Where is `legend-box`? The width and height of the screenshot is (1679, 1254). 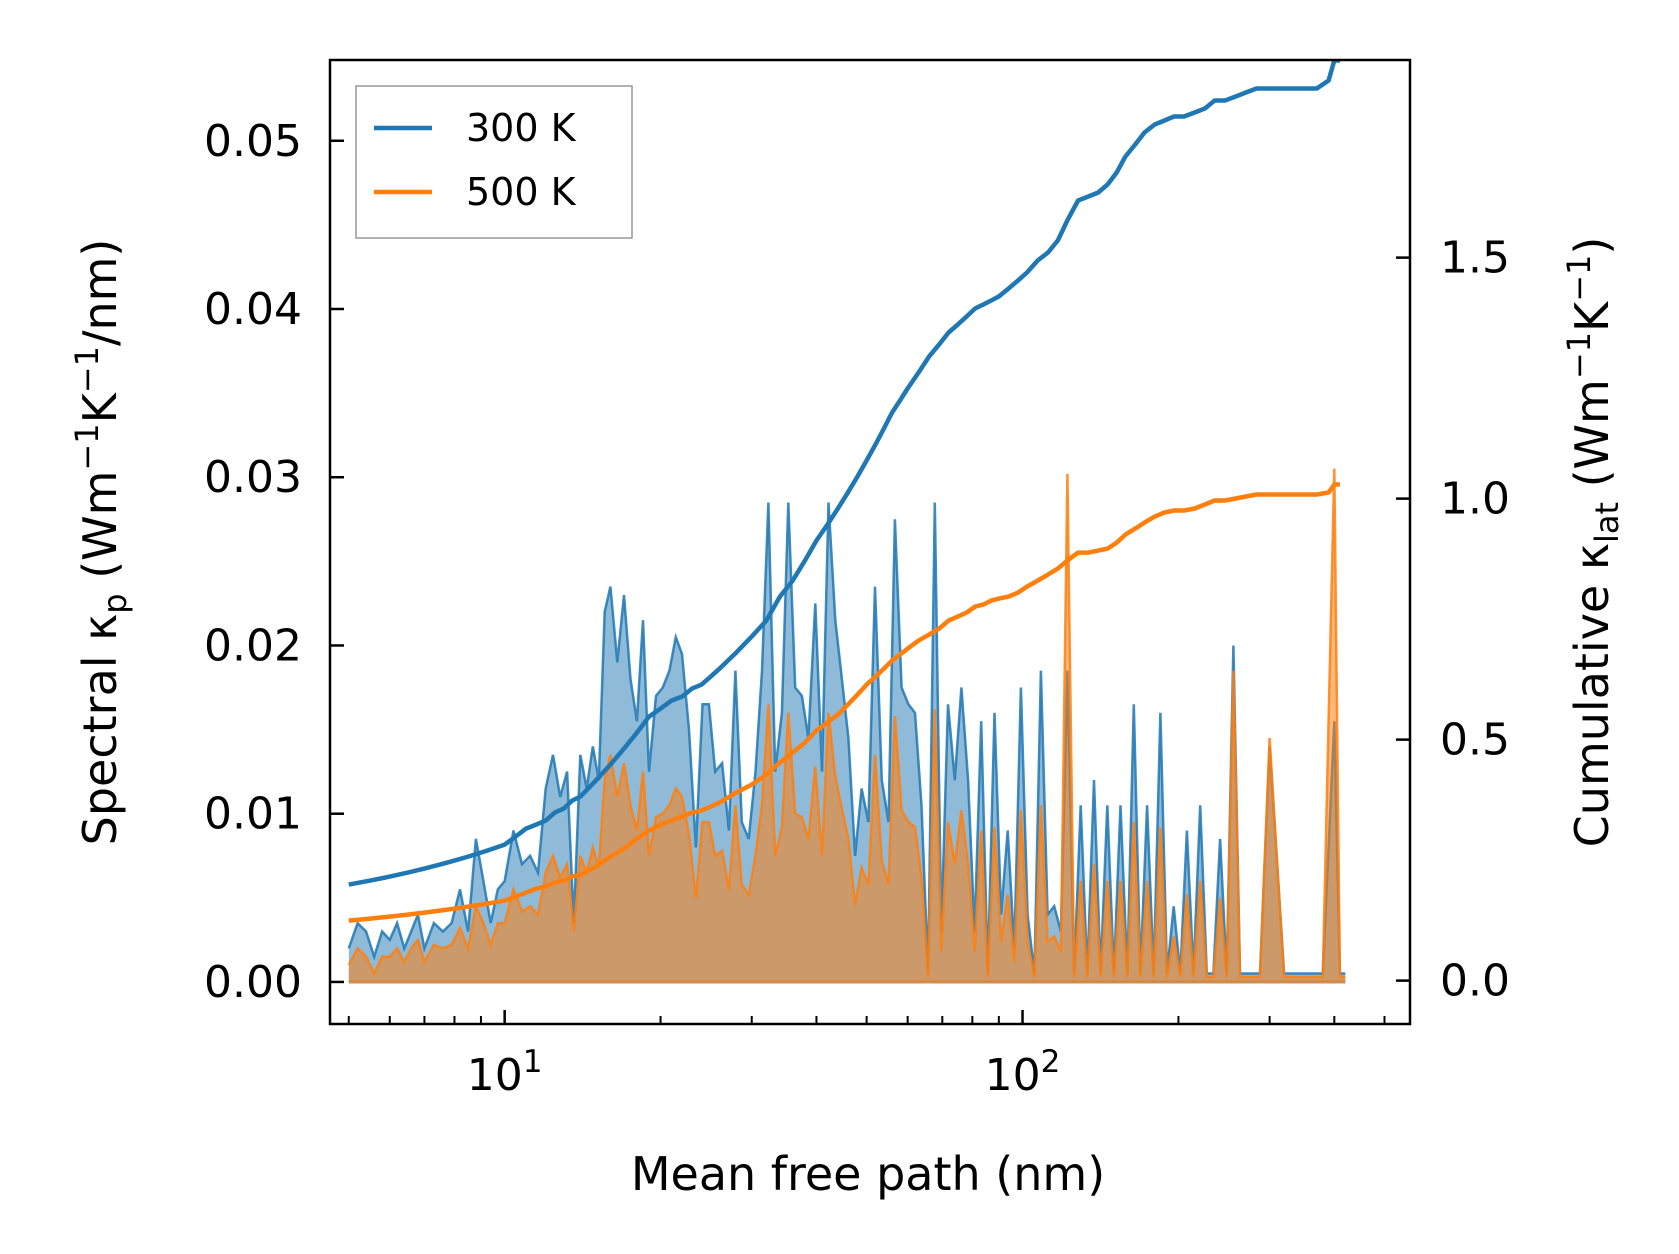 legend-box is located at coordinates (494, 162).